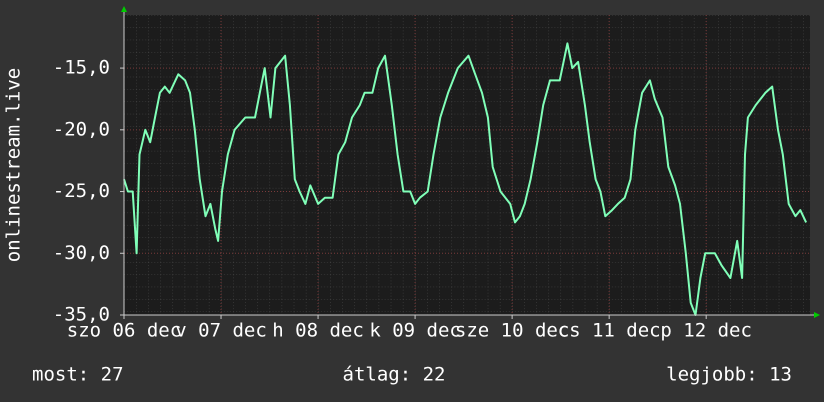 The width and height of the screenshot is (824, 402). I want to click on x-tick-label: h 08 dec, so click(318, 331).